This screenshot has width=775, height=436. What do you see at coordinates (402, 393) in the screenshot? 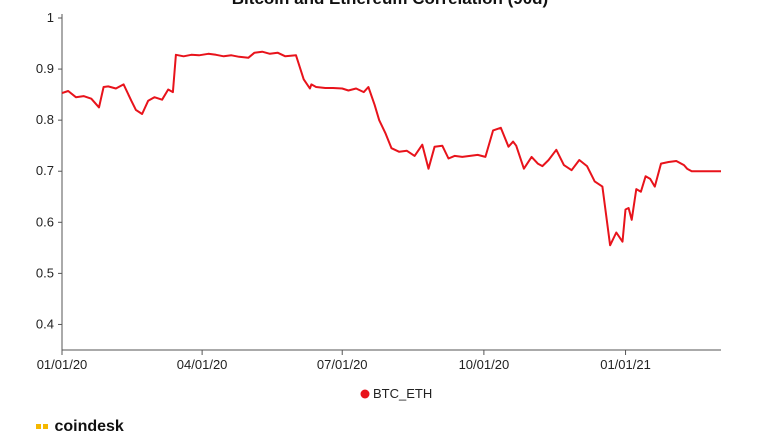
I see `legend-label: BTC_ETH` at bounding box center [402, 393].